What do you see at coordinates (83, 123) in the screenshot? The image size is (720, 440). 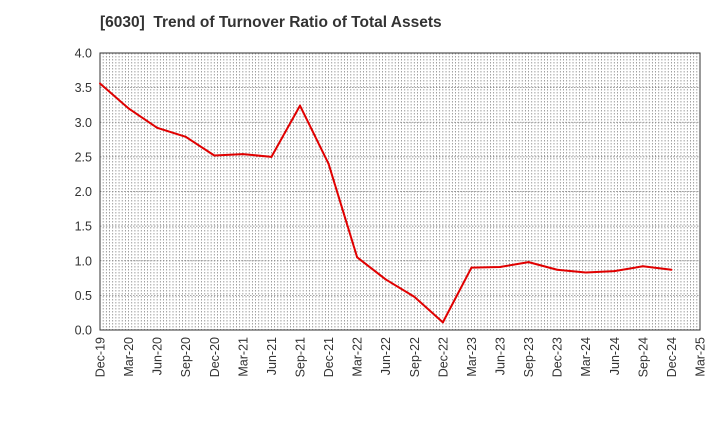 I see `y-tick-label: 3.0` at bounding box center [83, 123].